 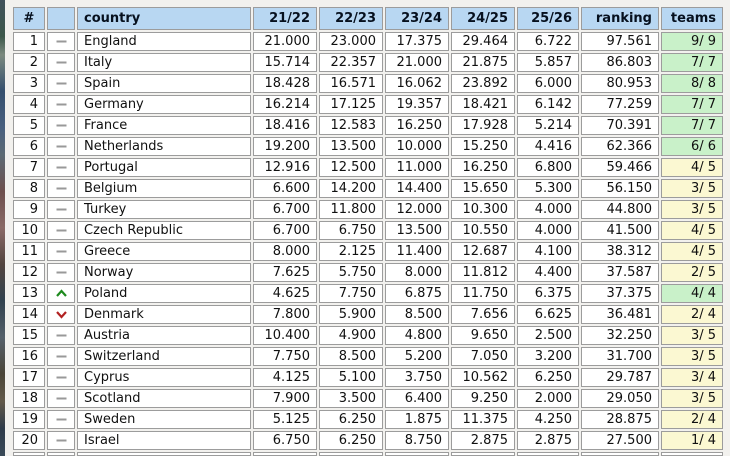 I want to click on ranking-cell: 36.481, so click(x=620, y=314).